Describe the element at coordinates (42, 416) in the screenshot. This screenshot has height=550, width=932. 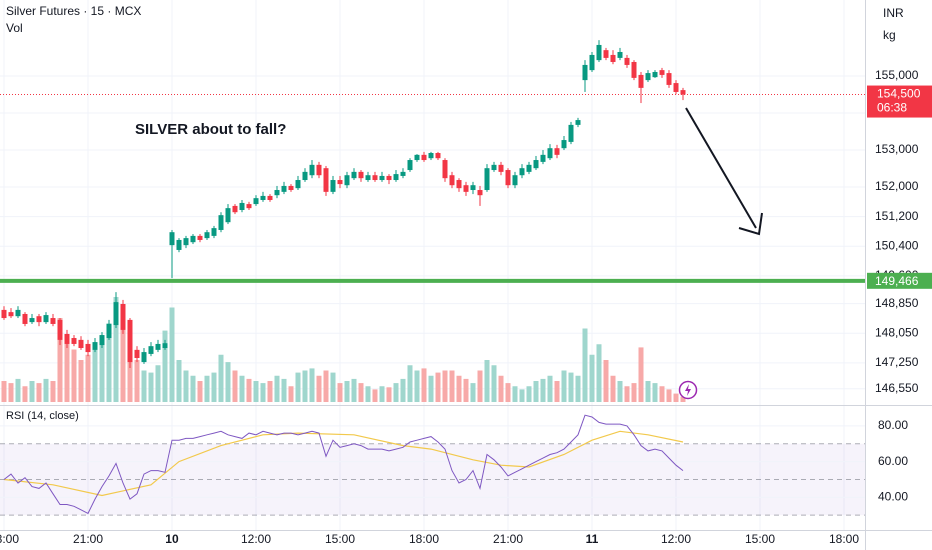
I see `rsi-title: RSI (14, close)` at that location.